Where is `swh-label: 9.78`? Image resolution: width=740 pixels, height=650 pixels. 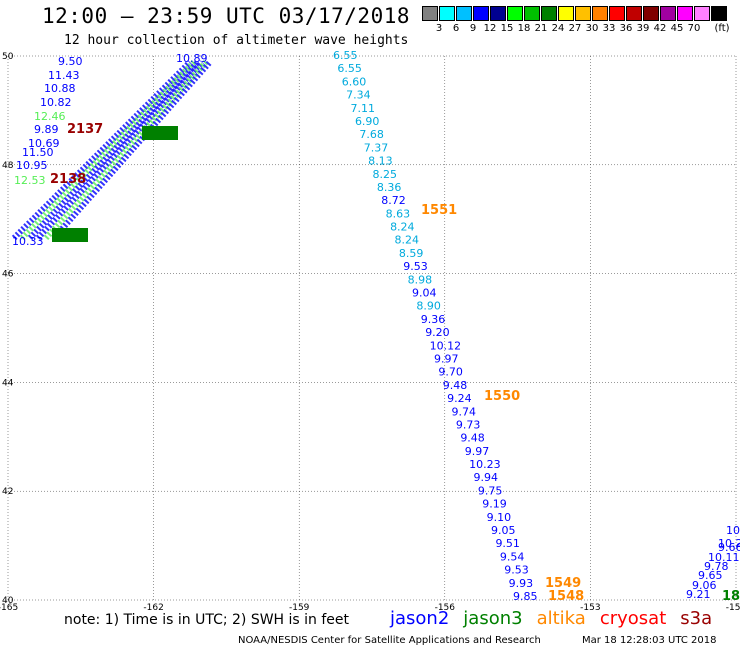
swh-label: 9.78 is located at coordinates (716, 566).